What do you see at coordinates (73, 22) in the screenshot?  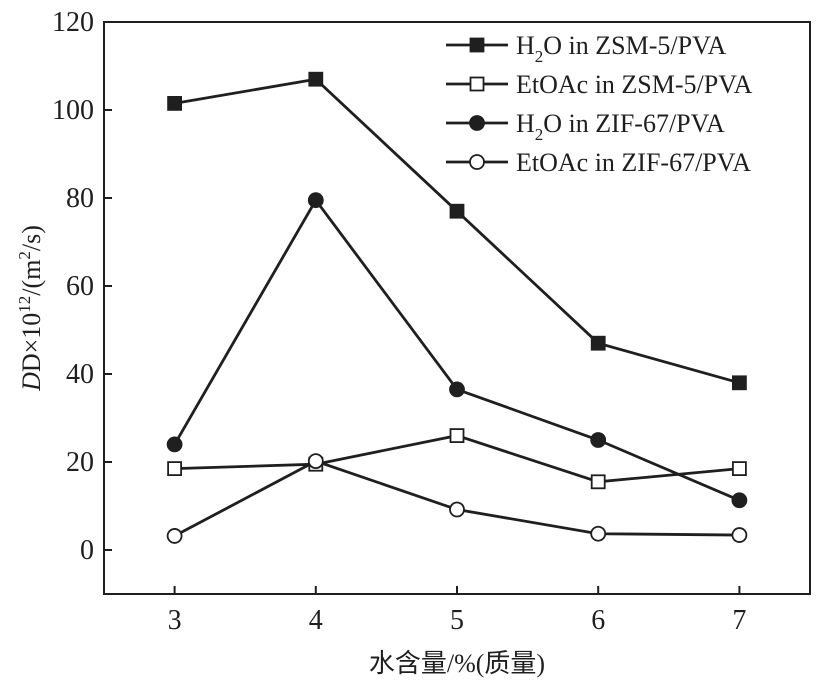 I see `y-tick-label: 120` at bounding box center [73, 22].